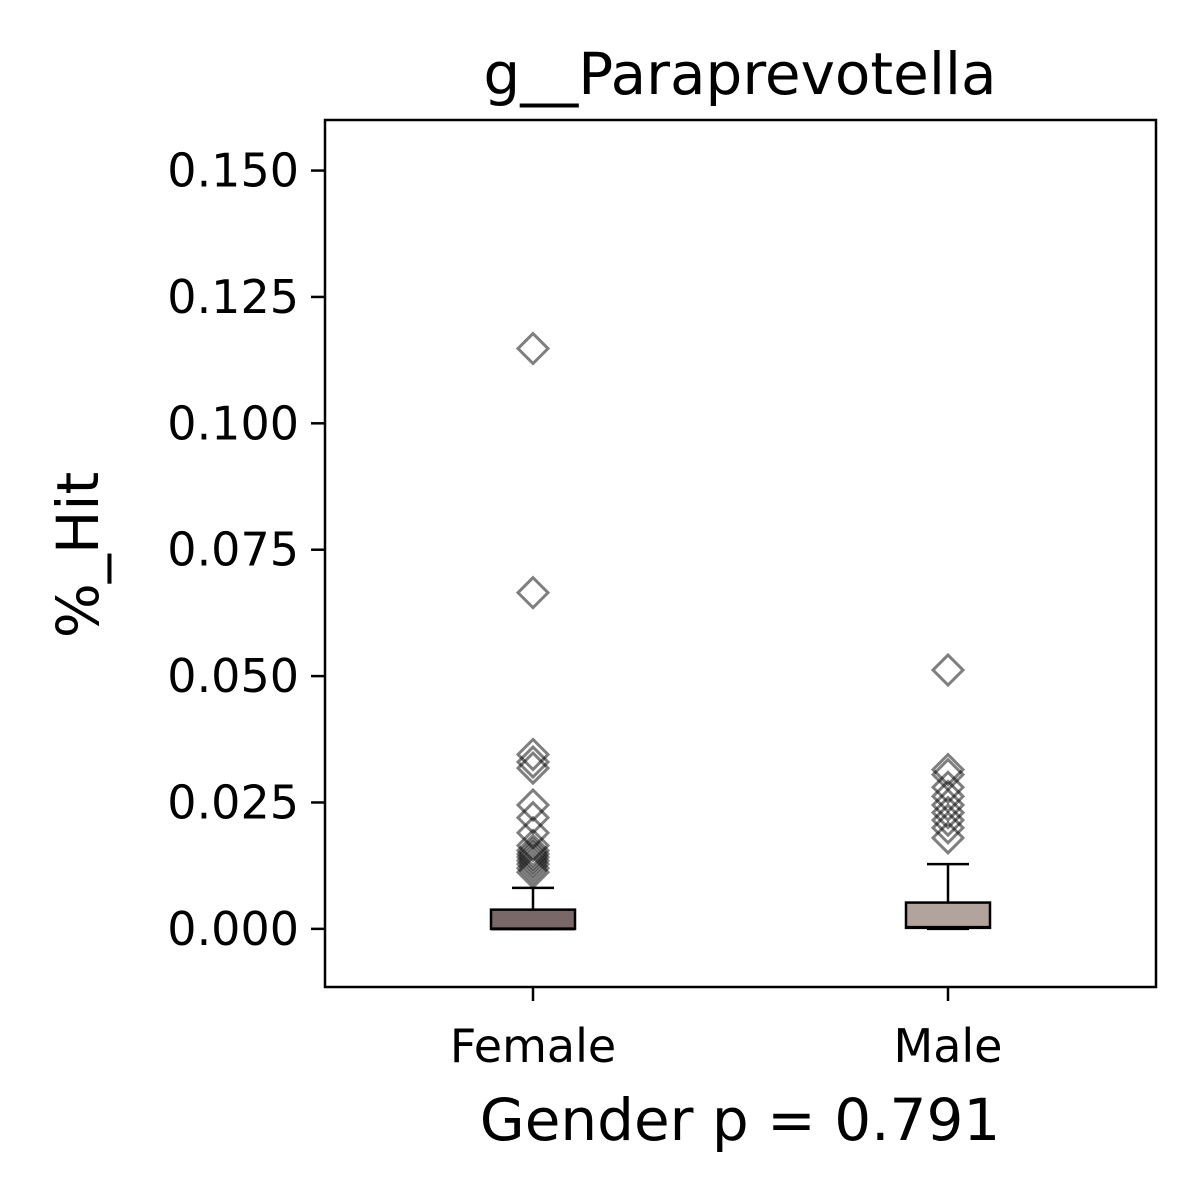 The image size is (1200, 1200). What do you see at coordinates (233, 550) in the screenshot?
I see `y-tick-label: 0.075` at bounding box center [233, 550].